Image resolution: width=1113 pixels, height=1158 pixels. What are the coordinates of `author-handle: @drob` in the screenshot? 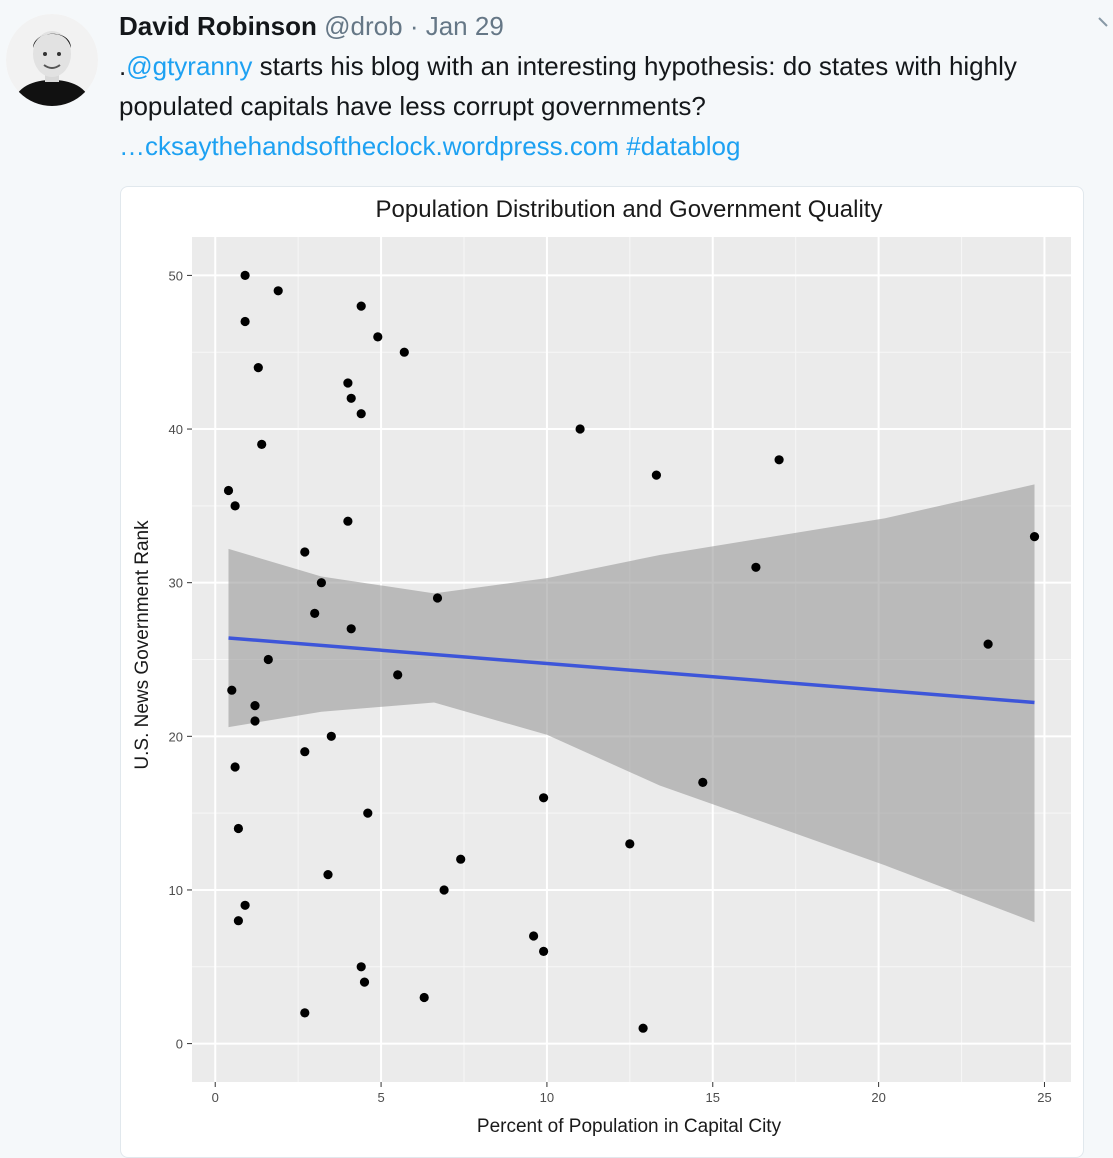 It's located at (363, 26).